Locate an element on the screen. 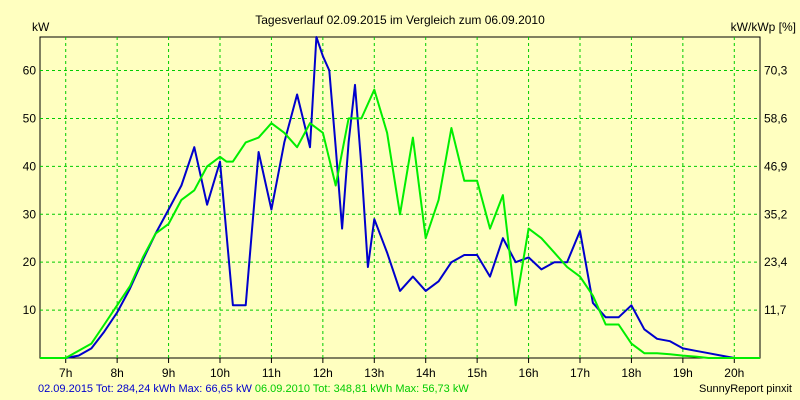 The image size is (800, 400). y-tick-label-left: 60 is located at coordinates (30, 71).